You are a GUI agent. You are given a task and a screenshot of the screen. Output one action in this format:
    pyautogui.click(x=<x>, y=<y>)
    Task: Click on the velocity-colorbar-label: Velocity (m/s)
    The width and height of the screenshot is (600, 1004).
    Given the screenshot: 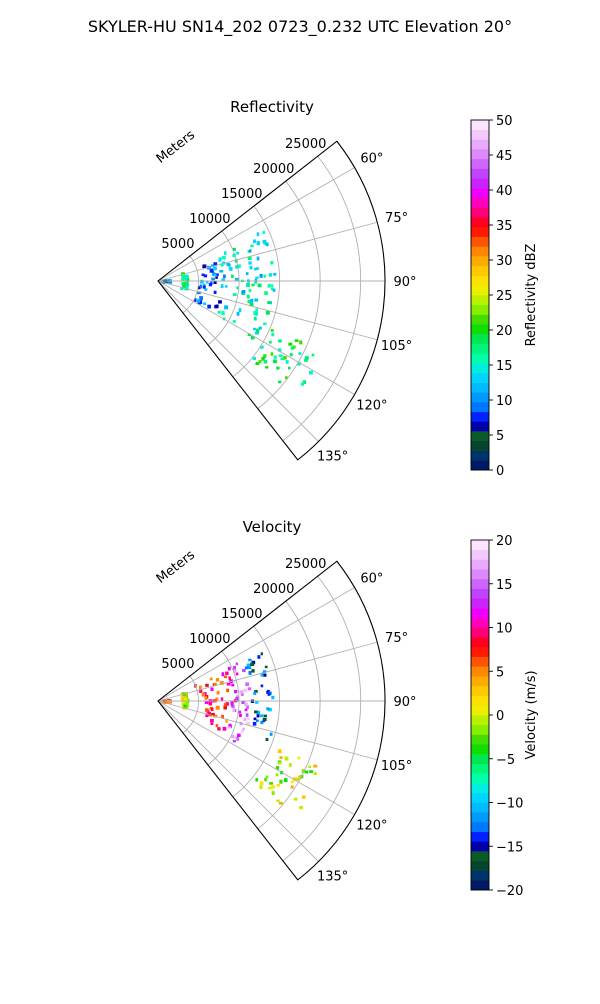 What is the action you would take?
    pyautogui.click(x=531, y=714)
    